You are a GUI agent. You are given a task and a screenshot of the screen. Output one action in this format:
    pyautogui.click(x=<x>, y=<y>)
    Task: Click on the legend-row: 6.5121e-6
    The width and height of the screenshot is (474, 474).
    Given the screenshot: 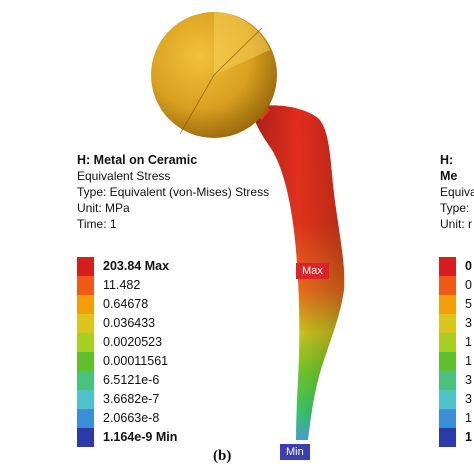 What is the action you would take?
    pyautogui.click(x=137, y=380)
    